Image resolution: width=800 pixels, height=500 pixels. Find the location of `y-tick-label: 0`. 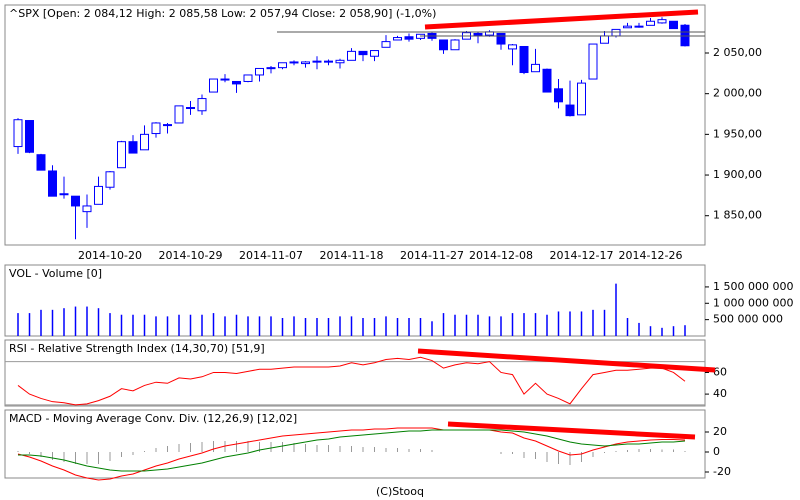

y-tick-label: 0 is located at coordinates (716, 451).